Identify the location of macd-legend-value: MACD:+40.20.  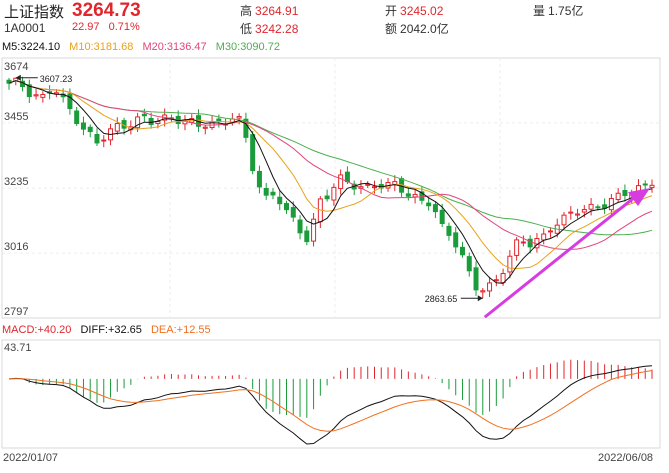
(37, 330).